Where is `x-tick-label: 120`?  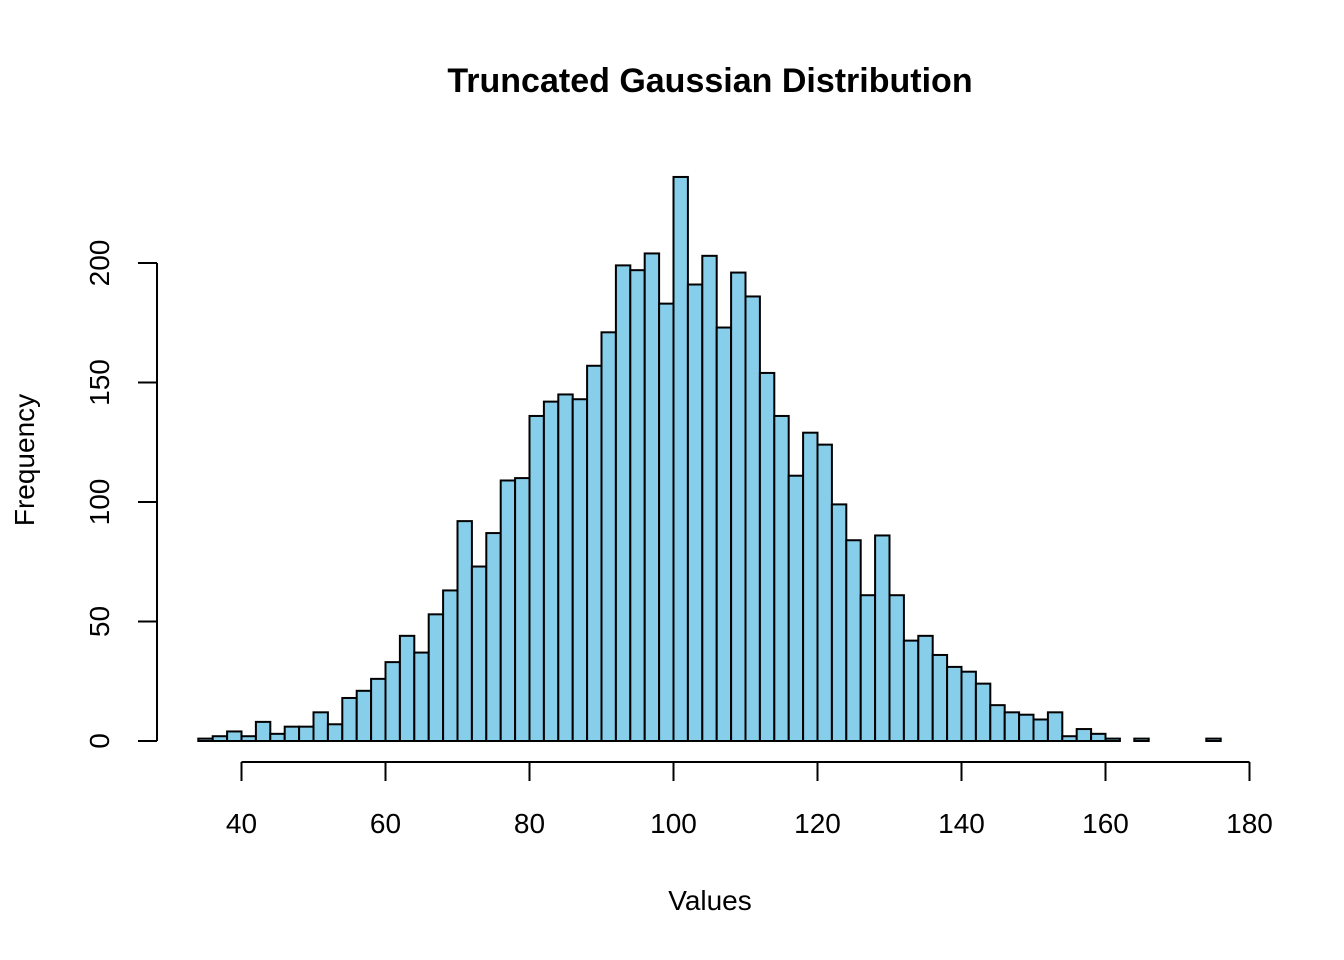
x-tick-label: 120 is located at coordinates (817, 823).